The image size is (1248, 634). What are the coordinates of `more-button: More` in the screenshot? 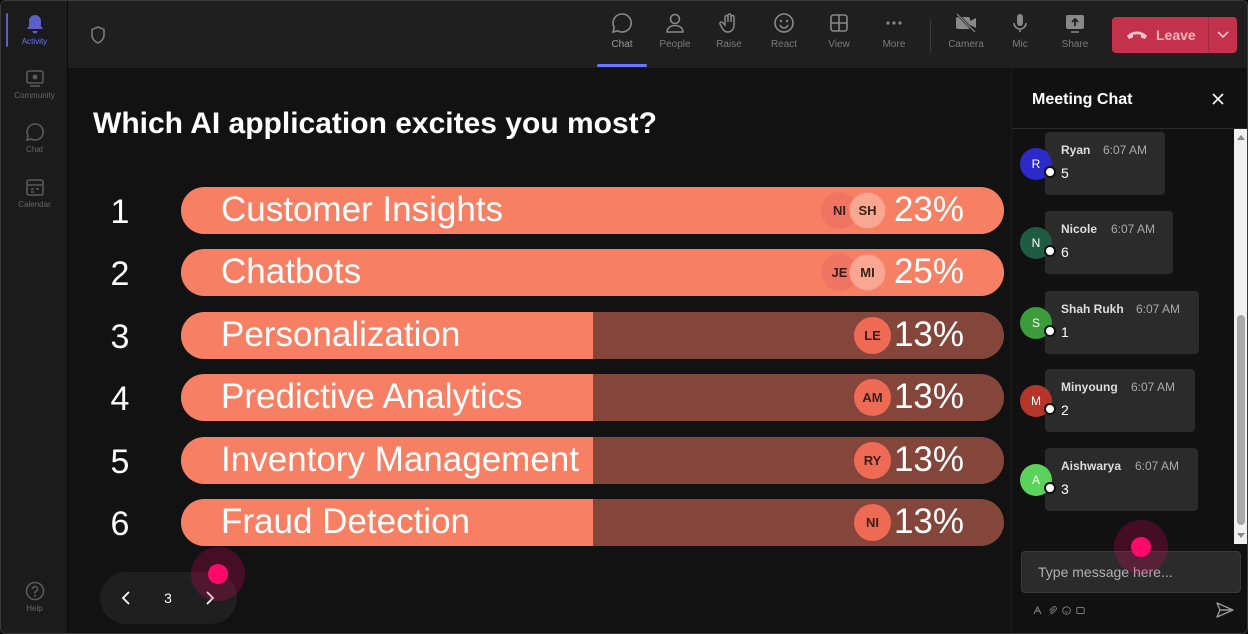 It's located at (894, 36).